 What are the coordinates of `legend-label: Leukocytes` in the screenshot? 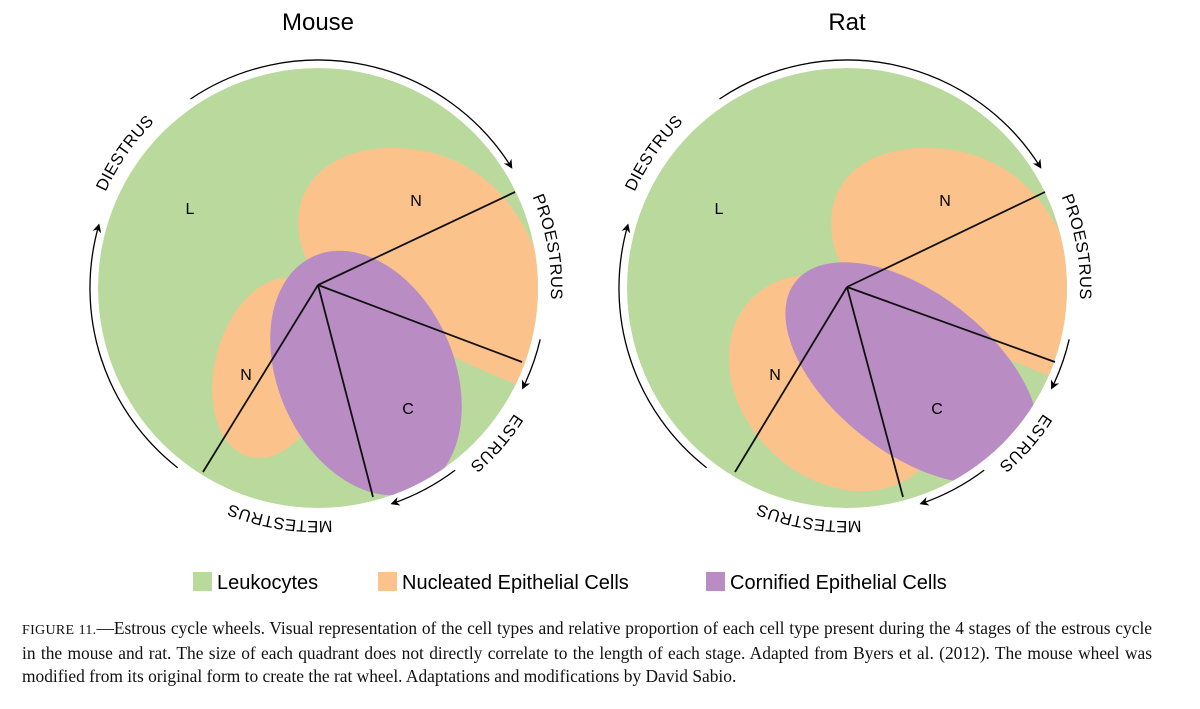 It's located at (267, 583).